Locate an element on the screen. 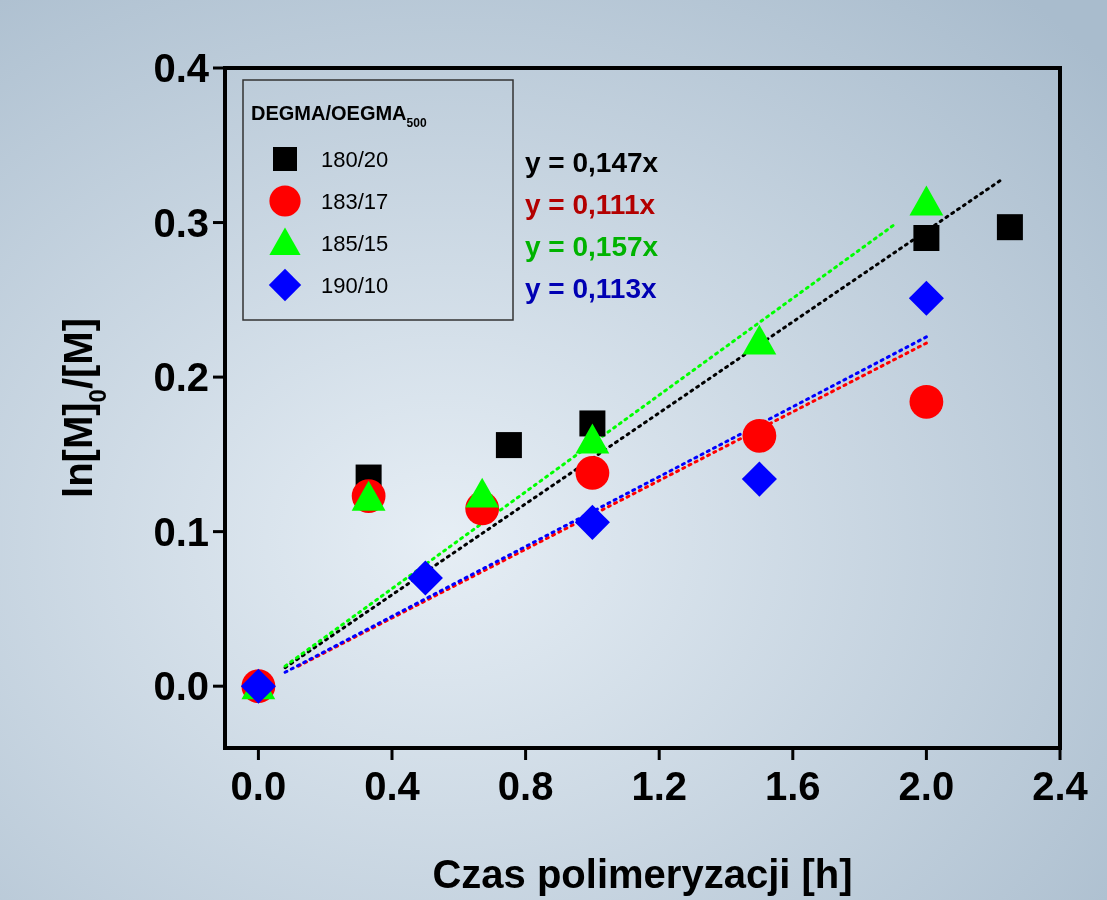  legend-label: 180/20 is located at coordinates (355, 159).